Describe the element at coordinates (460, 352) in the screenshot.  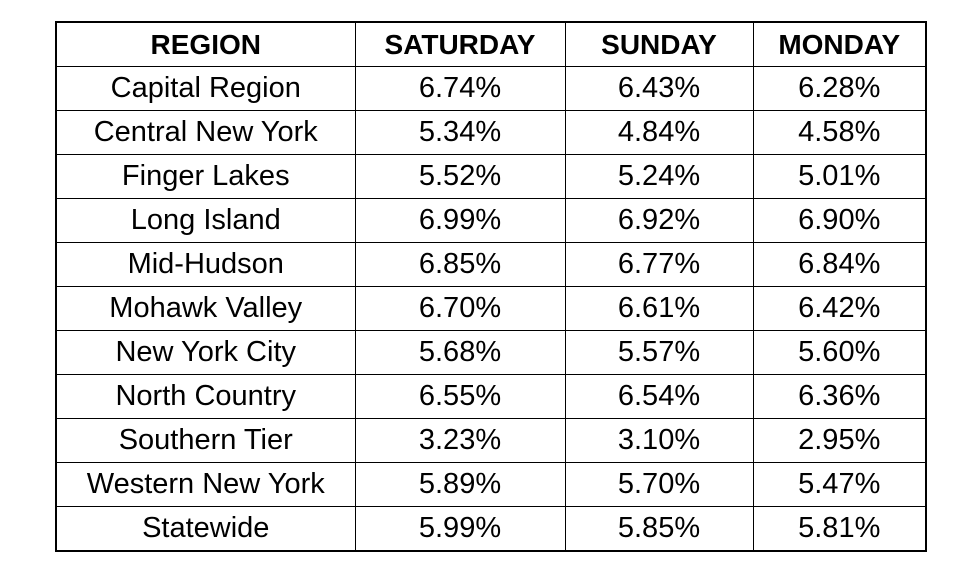
I see `saturday-cell: 5.68%` at that location.